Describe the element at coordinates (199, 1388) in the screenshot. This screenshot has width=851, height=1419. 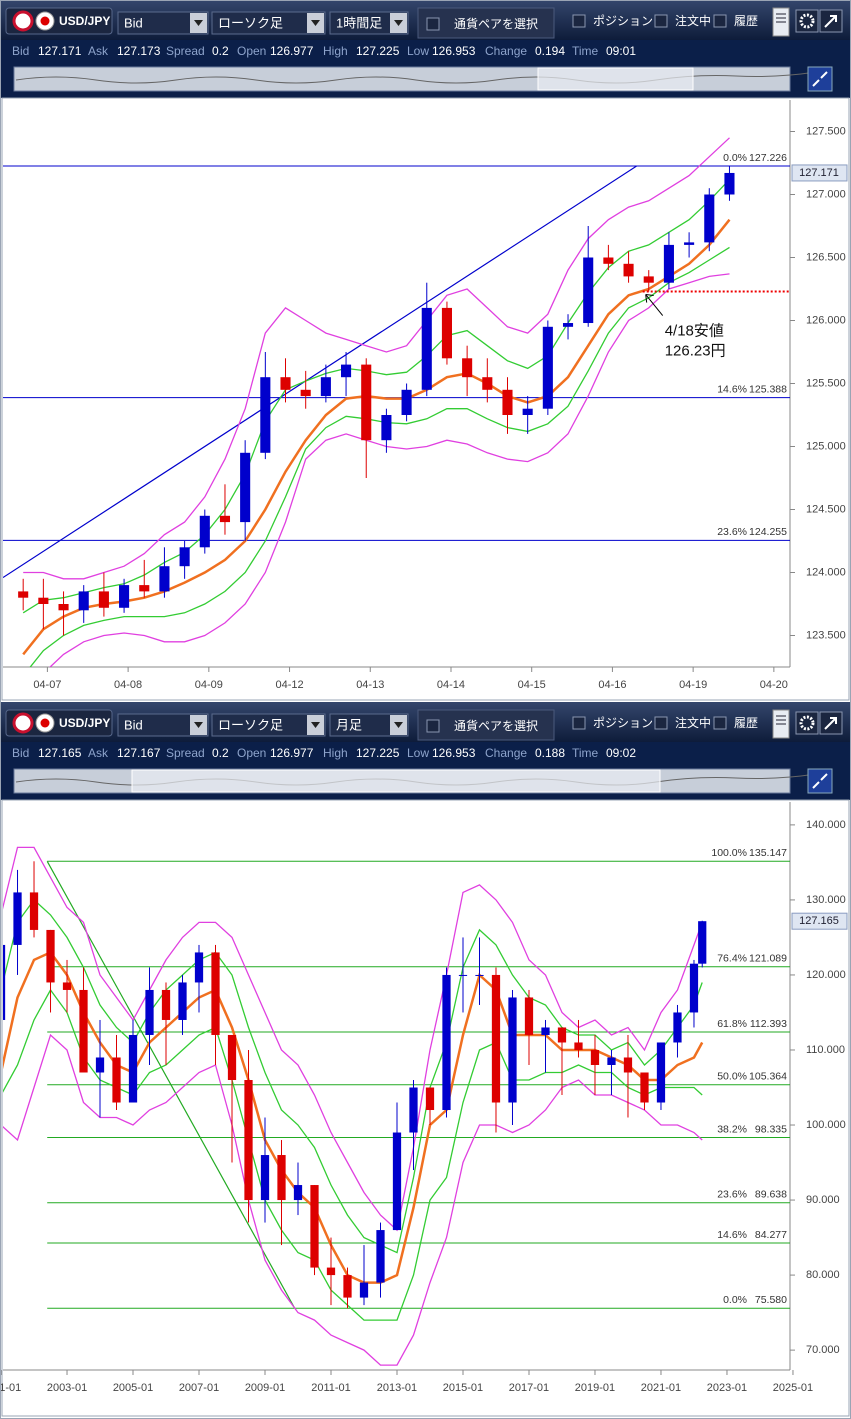
I see `x-tick-label: 2007-01` at that location.